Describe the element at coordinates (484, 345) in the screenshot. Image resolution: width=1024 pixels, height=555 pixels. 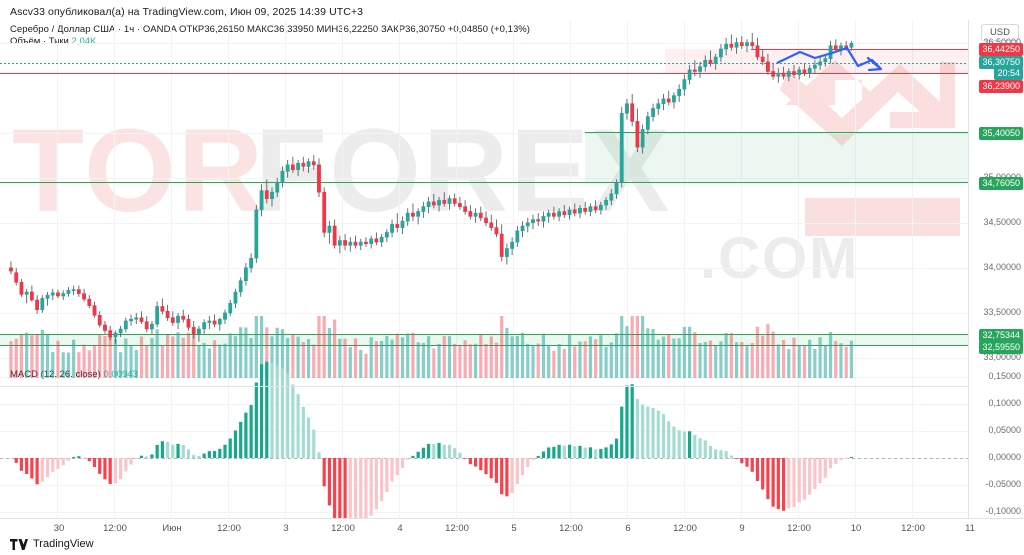
I see `support-line-lower-bottom` at that location.